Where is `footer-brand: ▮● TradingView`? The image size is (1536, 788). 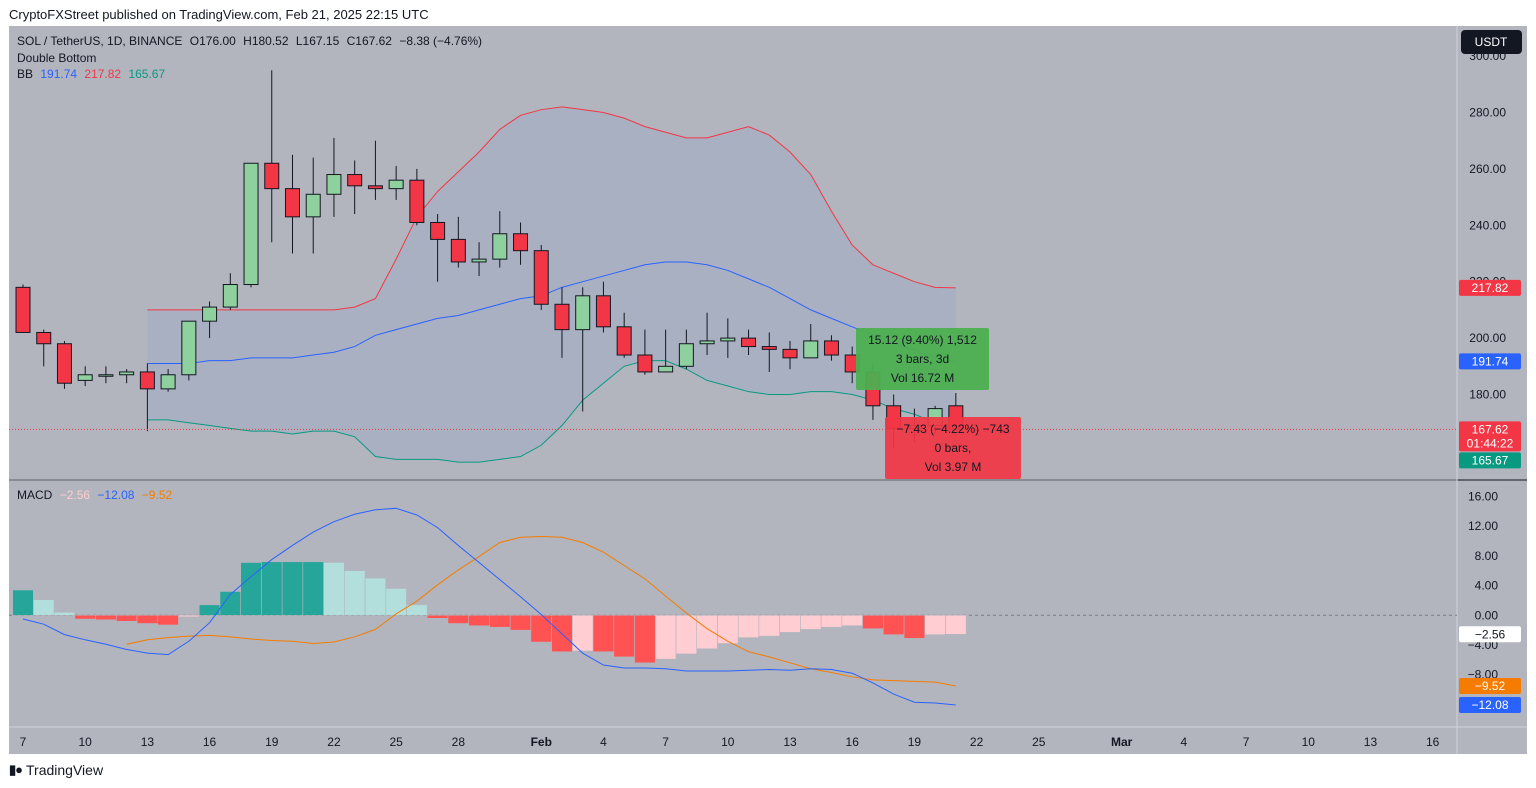
footer-brand: ▮● TradingView is located at coordinates (56, 770).